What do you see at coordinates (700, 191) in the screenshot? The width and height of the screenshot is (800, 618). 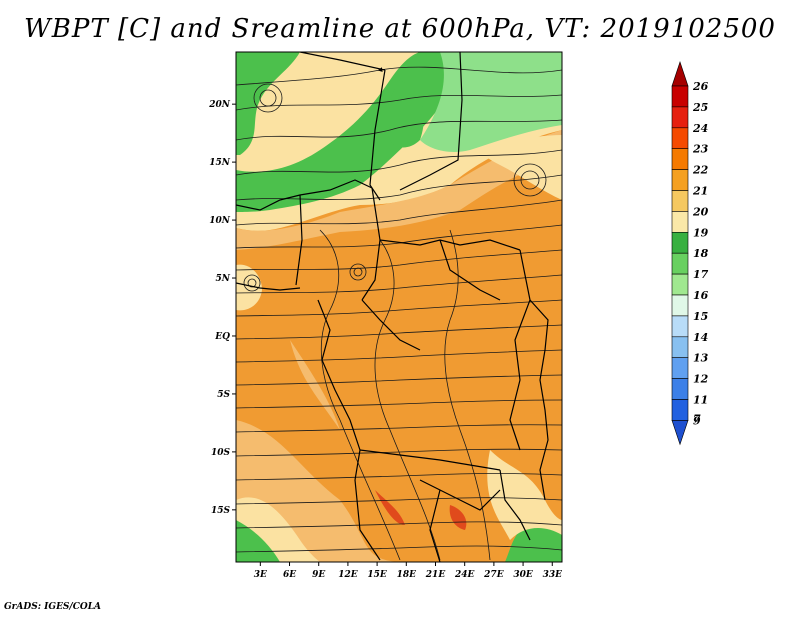 I see `colorbar-label: 21` at bounding box center [700, 191].